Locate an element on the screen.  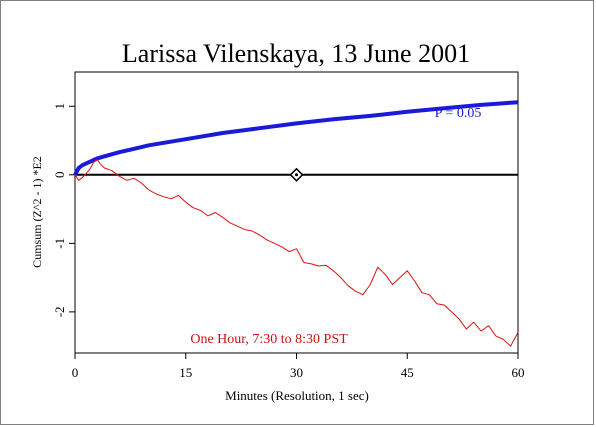
y-tick-label: 0 is located at coordinates (59, 175).